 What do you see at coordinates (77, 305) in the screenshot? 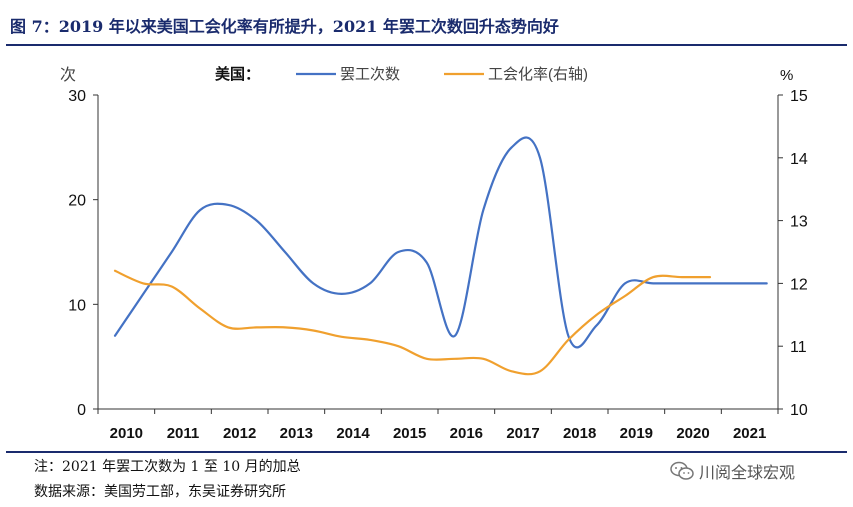
I see `y-left-tick-label: 10` at bounding box center [77, 305].